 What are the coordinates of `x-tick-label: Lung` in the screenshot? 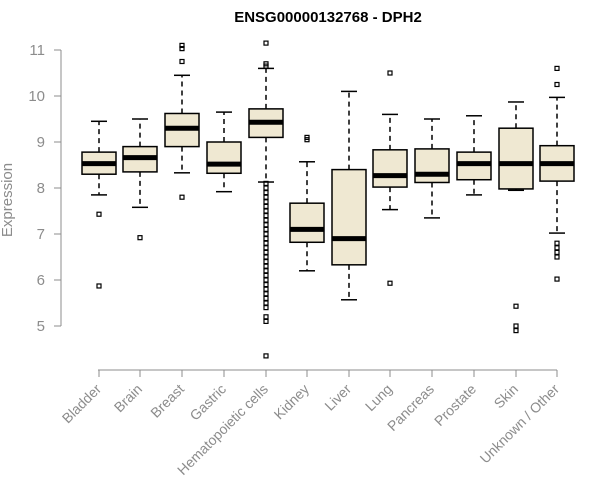 It's located at (378, 397).